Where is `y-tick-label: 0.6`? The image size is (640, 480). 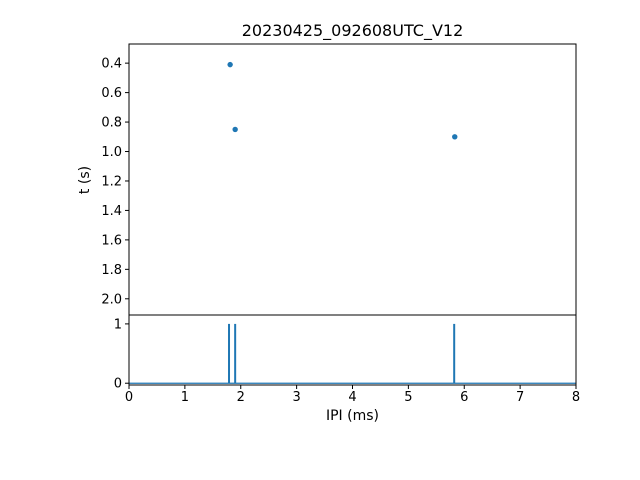 y-tick-label: 0.6 is located at coordinates (111, 93).